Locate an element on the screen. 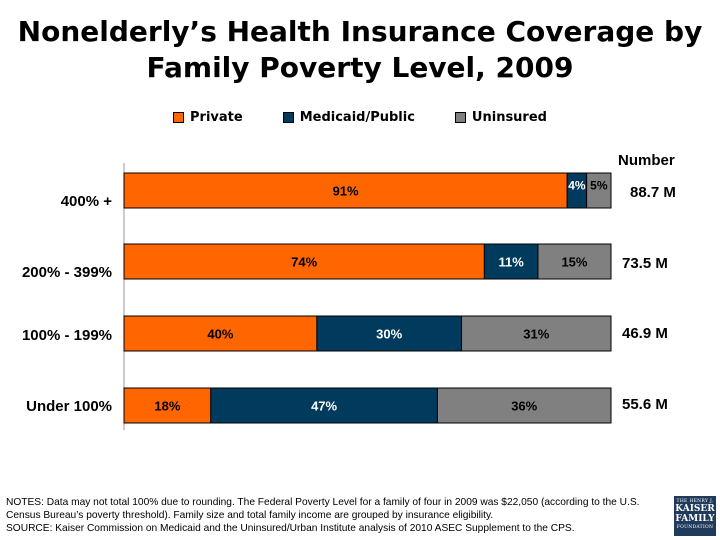 This screenshot has width=720, height=540. data-label-1-2: 15% is located at coordinates (574, 262).